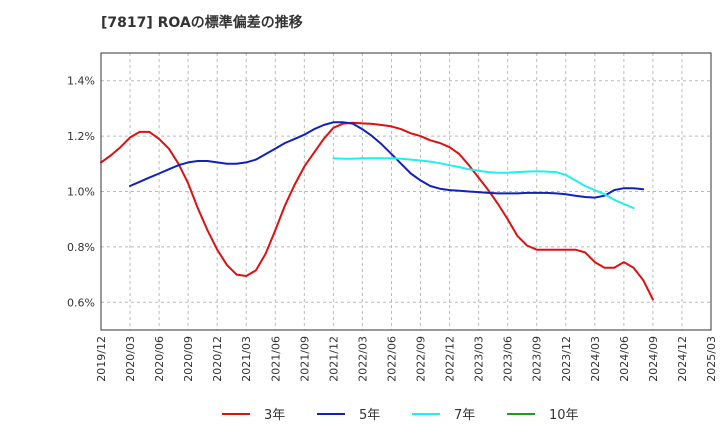 Image resolution: width=720 pixels, height=440 pixels. Describe the element at coordinates (81, 247) in the screenshot. I see `y-tick-label: 0.8%` at that location.